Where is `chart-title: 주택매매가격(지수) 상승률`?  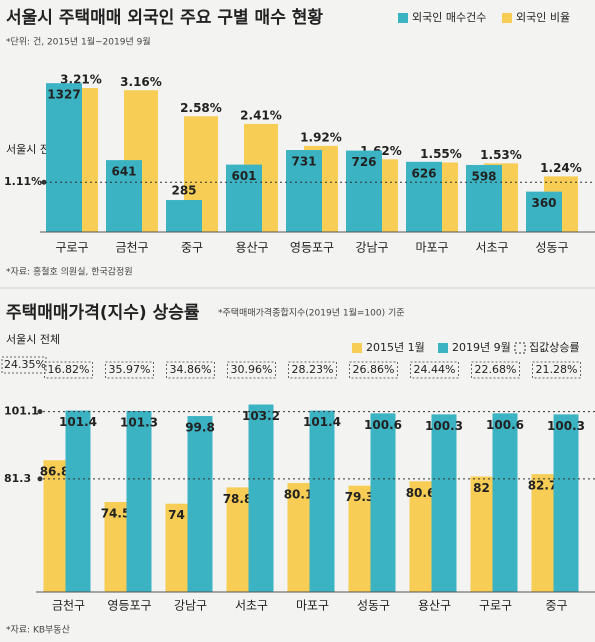 chart-title: 주택매매가격(지수) 상승률 is located at coordinates (103, 313).